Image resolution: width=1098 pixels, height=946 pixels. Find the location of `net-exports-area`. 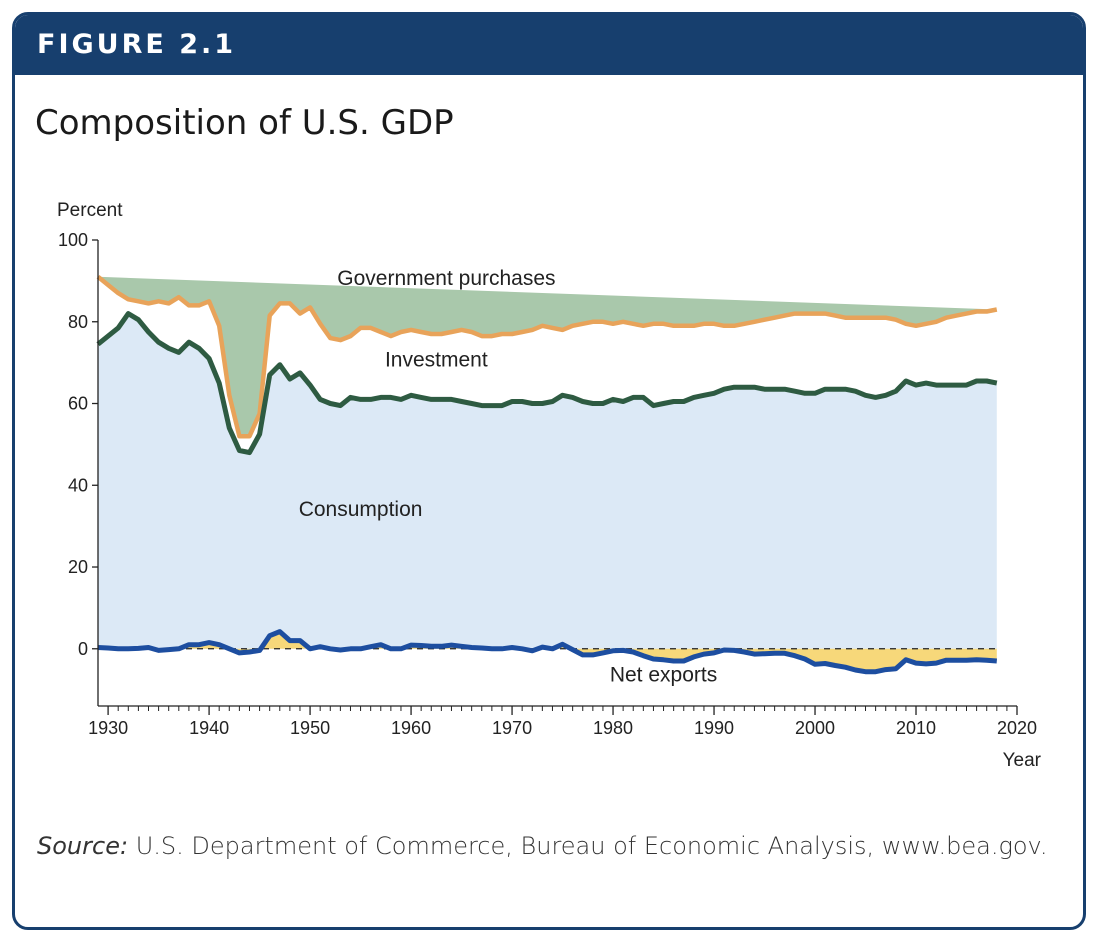

net-exports-area is located at coordinates (547, 651).